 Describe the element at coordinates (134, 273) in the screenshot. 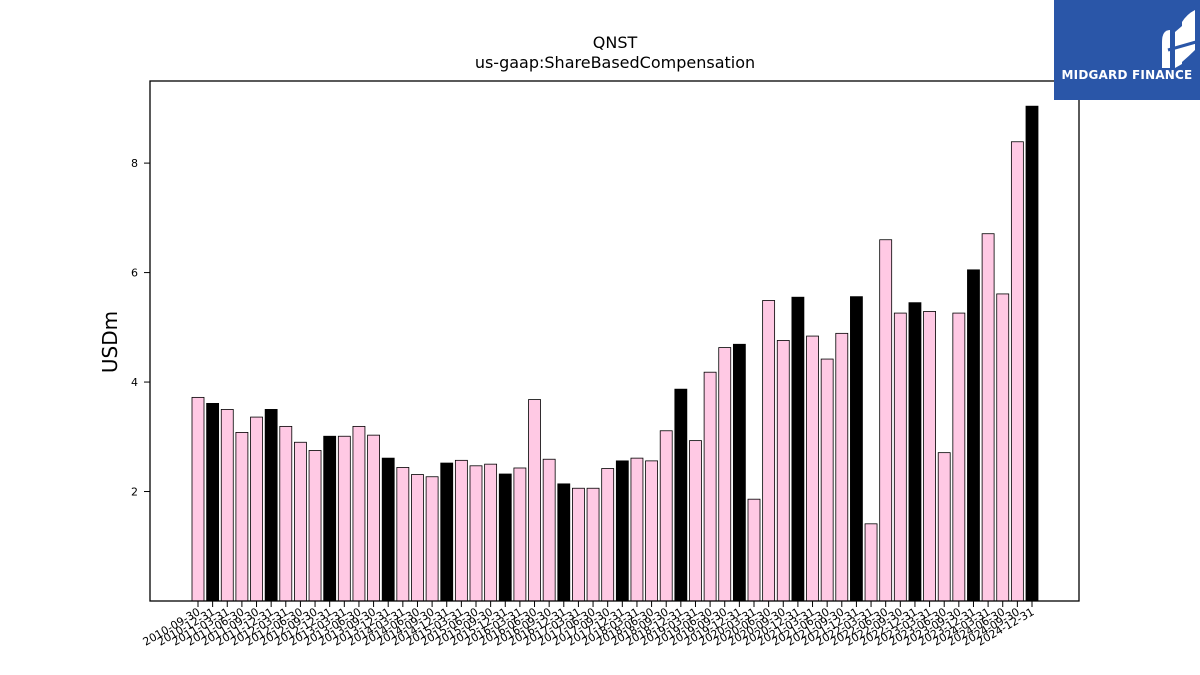

I see `y-tick-label: 6` at that location.